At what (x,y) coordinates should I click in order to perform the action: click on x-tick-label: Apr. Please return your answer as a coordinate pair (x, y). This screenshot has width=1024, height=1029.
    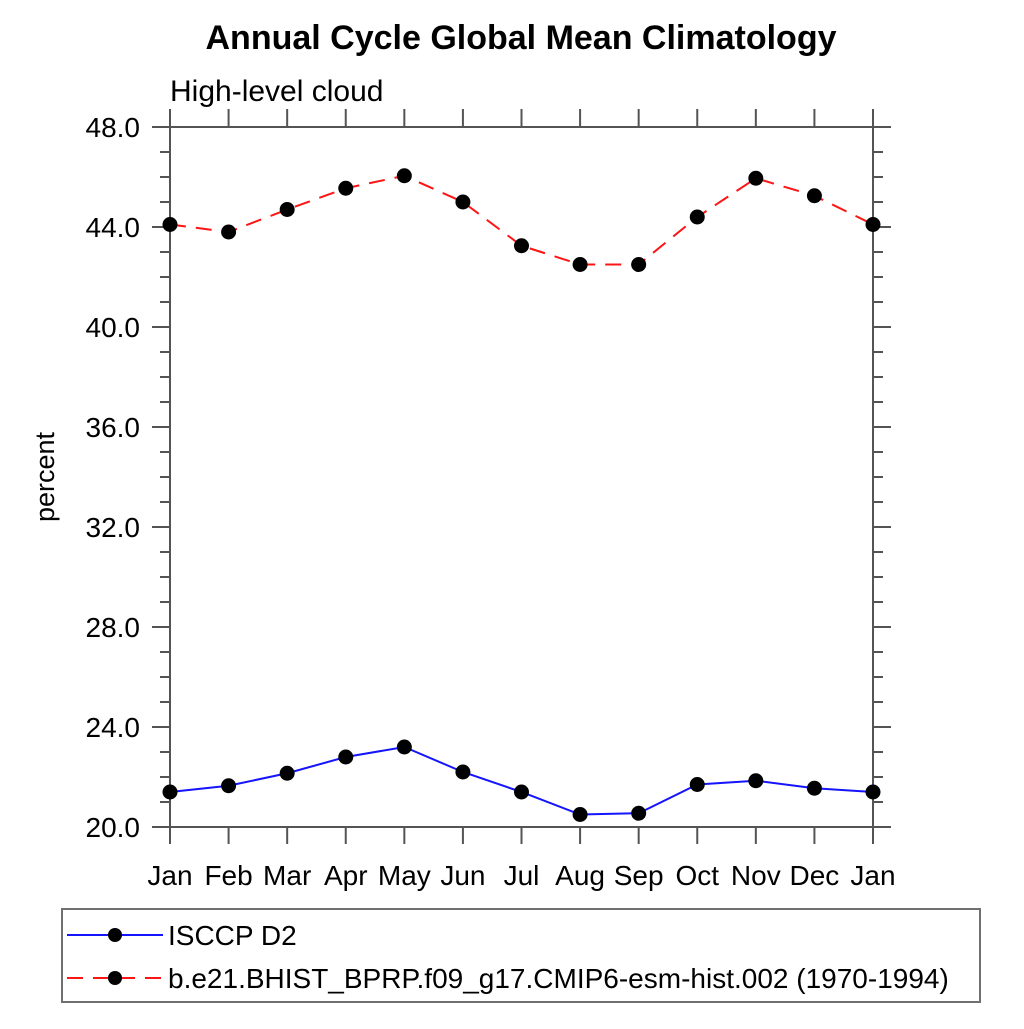
    Looking at the image, I should click on (346, 875).